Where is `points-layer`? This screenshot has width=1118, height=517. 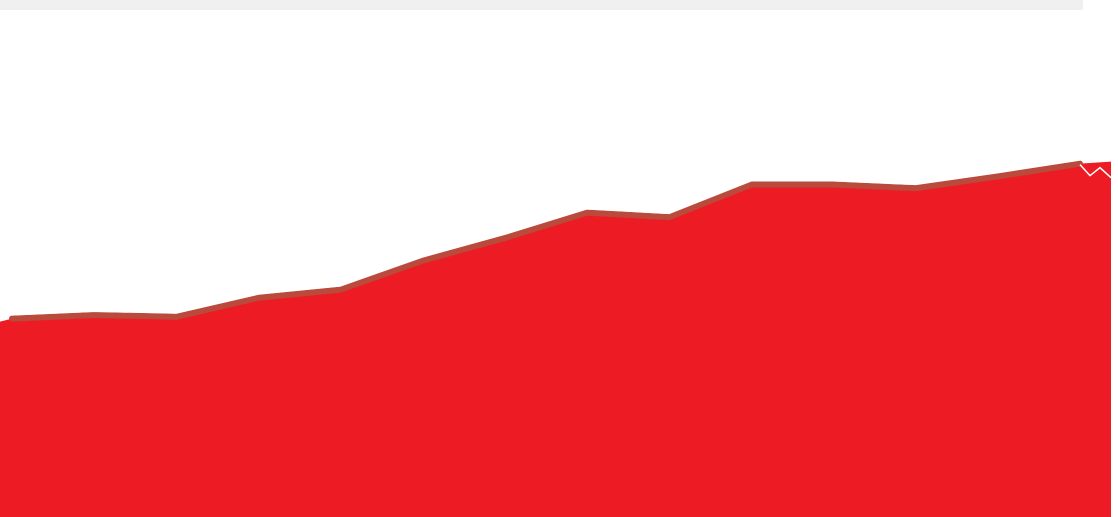
points-layer is located at coordinates (1095, 171).